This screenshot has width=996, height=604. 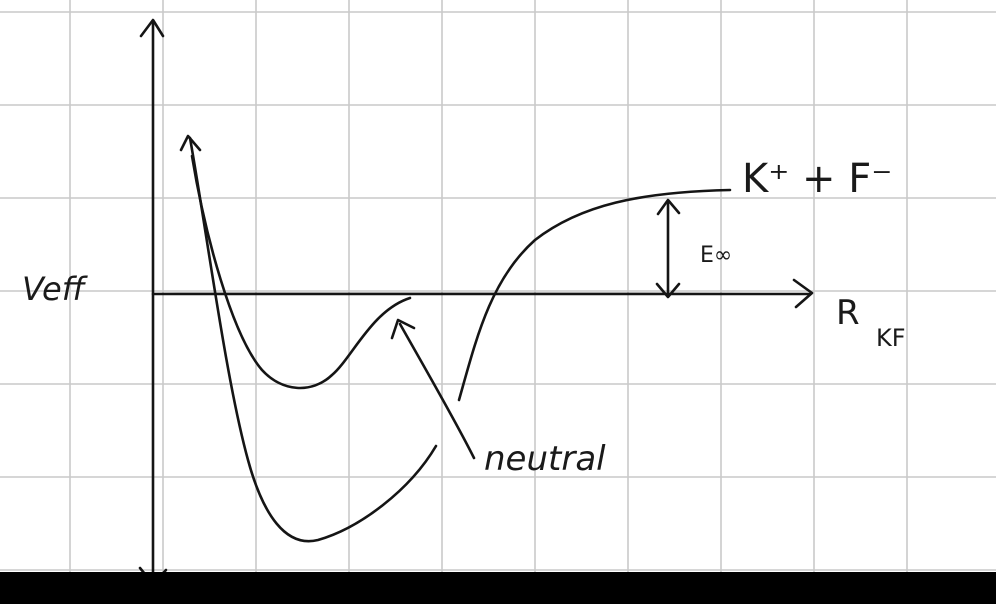 What do you see at coordinates (482, 293) in the screenshot?
I see `x-axis` at bounding box center [482, 293].